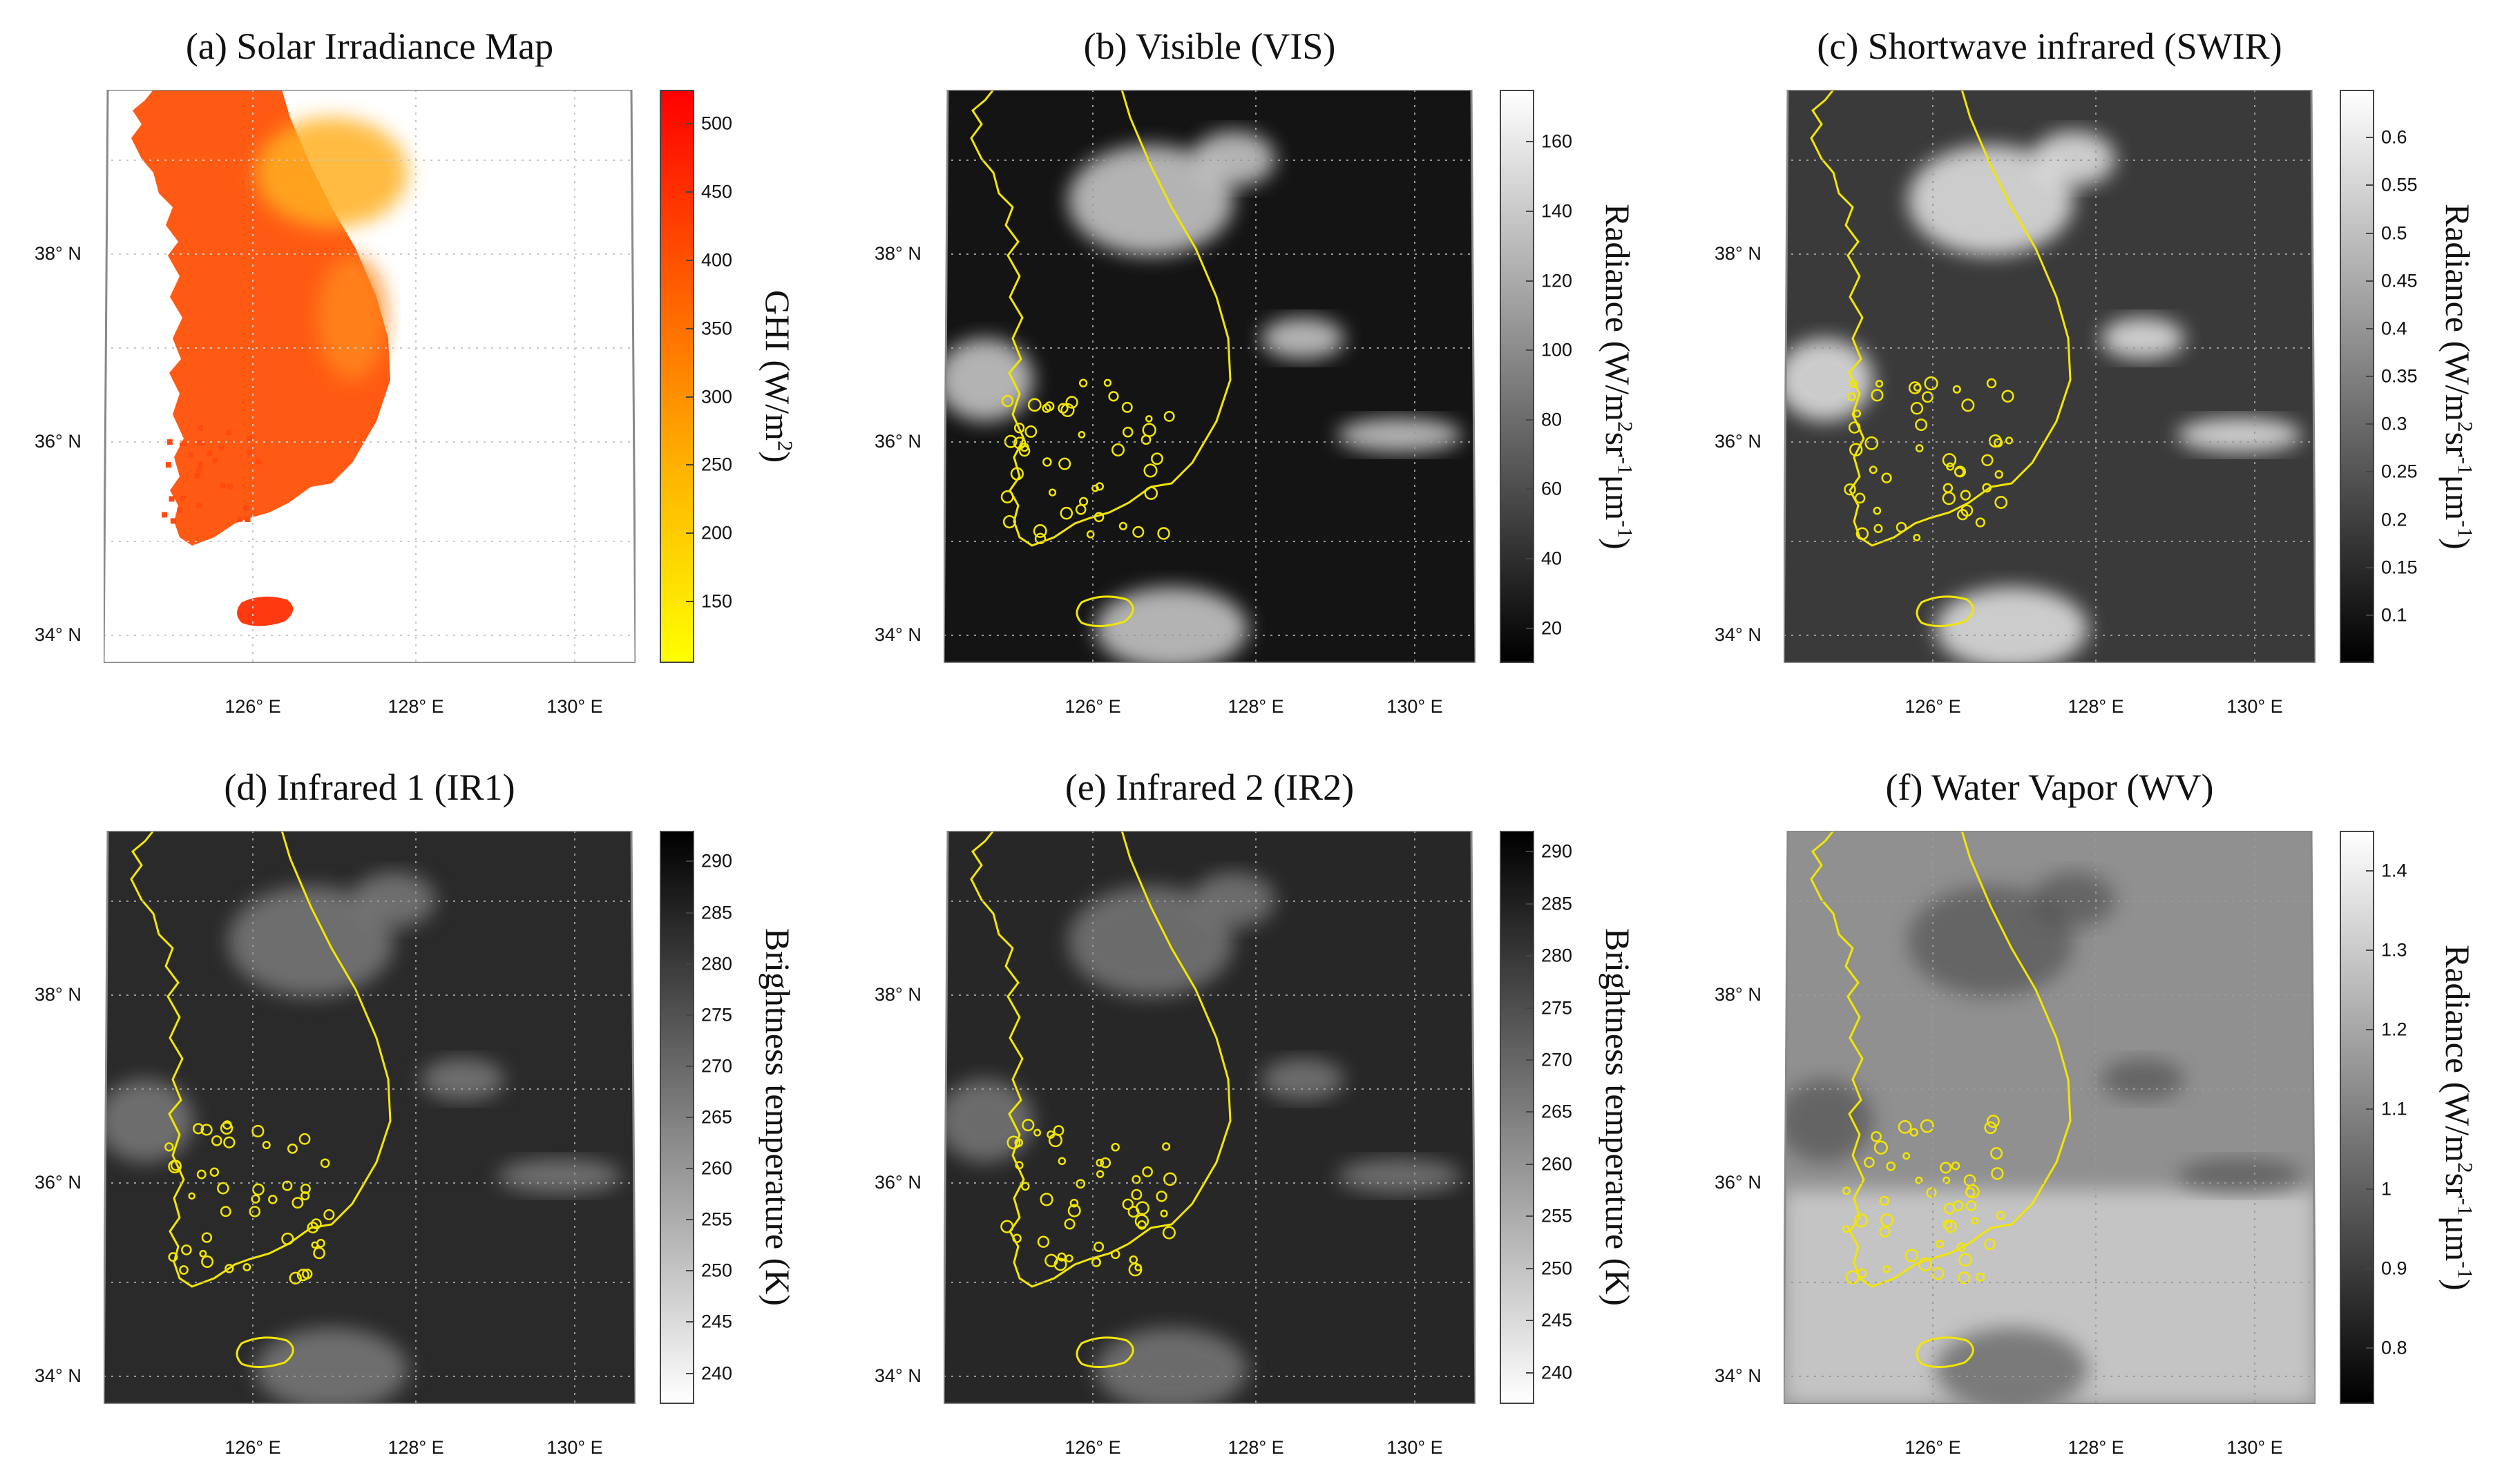  I want to click on colorbar-label: GHI (W/m2), so click(778, 376).